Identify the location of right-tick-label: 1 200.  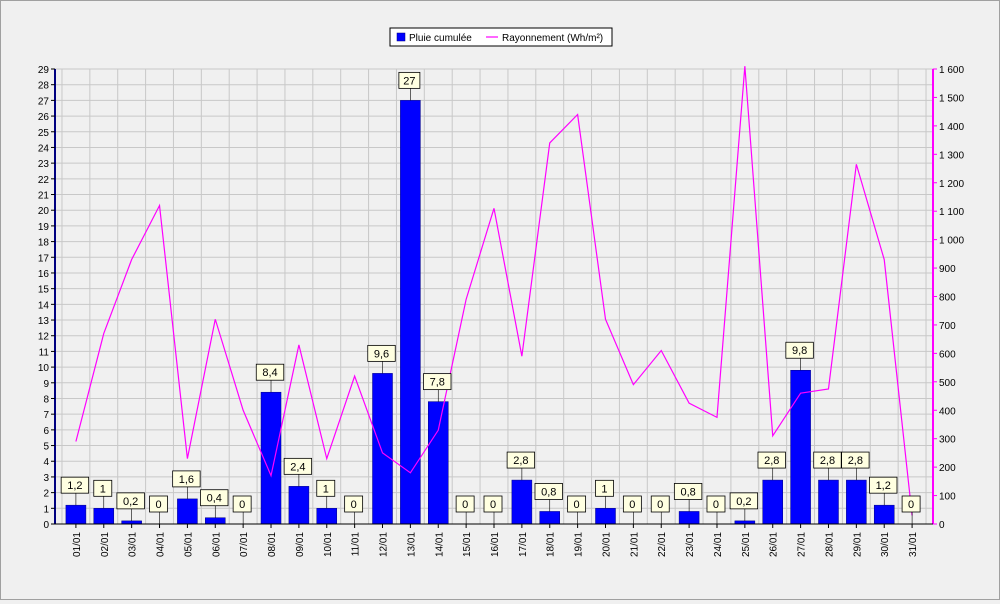
(951, 184).